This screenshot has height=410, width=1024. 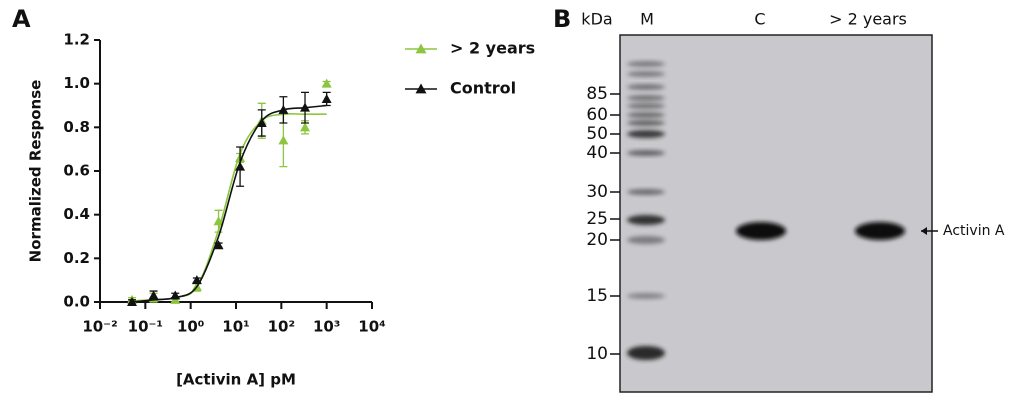 What do you see at coordinates (492, 48) in the screenshot?
I see `legend-label: > 2 years` at bounding box center [492, 48].